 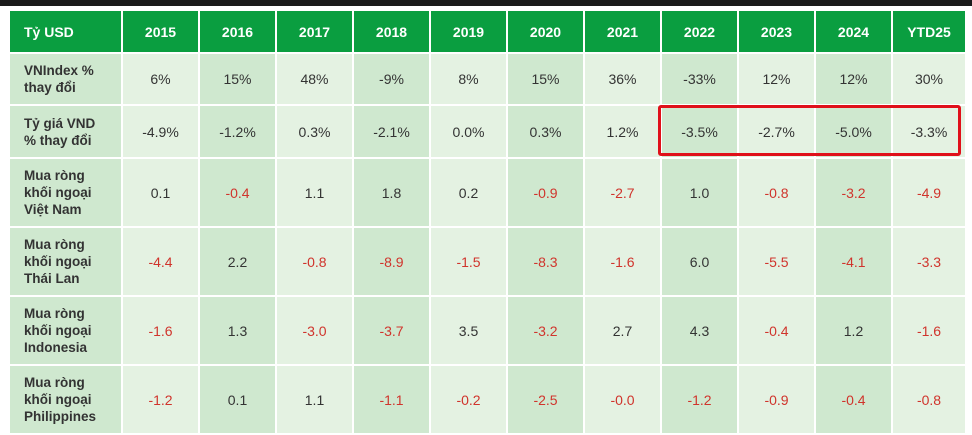 I want to click on column-header: 2021, so click(x=622, y=31).